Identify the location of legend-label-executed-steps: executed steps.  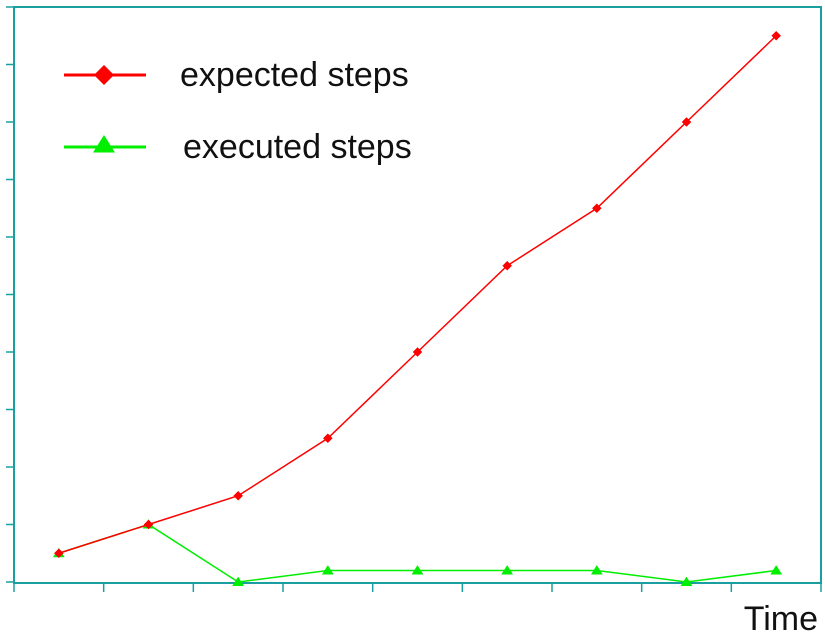
(297, 147).